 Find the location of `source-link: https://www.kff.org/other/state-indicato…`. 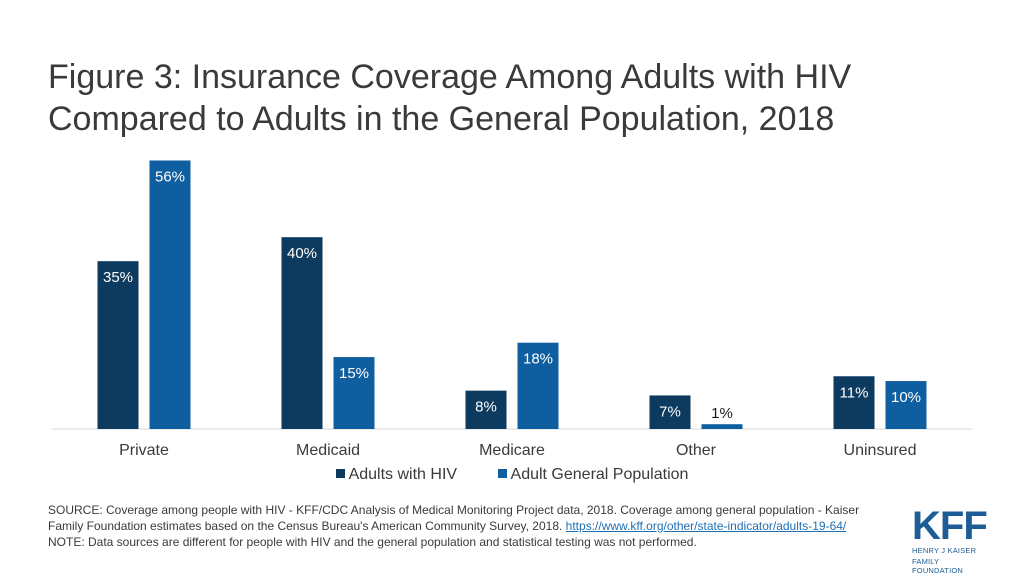

source-link: https://www.kff.org/other/state-indicato… is located at coordinates (706, 526).